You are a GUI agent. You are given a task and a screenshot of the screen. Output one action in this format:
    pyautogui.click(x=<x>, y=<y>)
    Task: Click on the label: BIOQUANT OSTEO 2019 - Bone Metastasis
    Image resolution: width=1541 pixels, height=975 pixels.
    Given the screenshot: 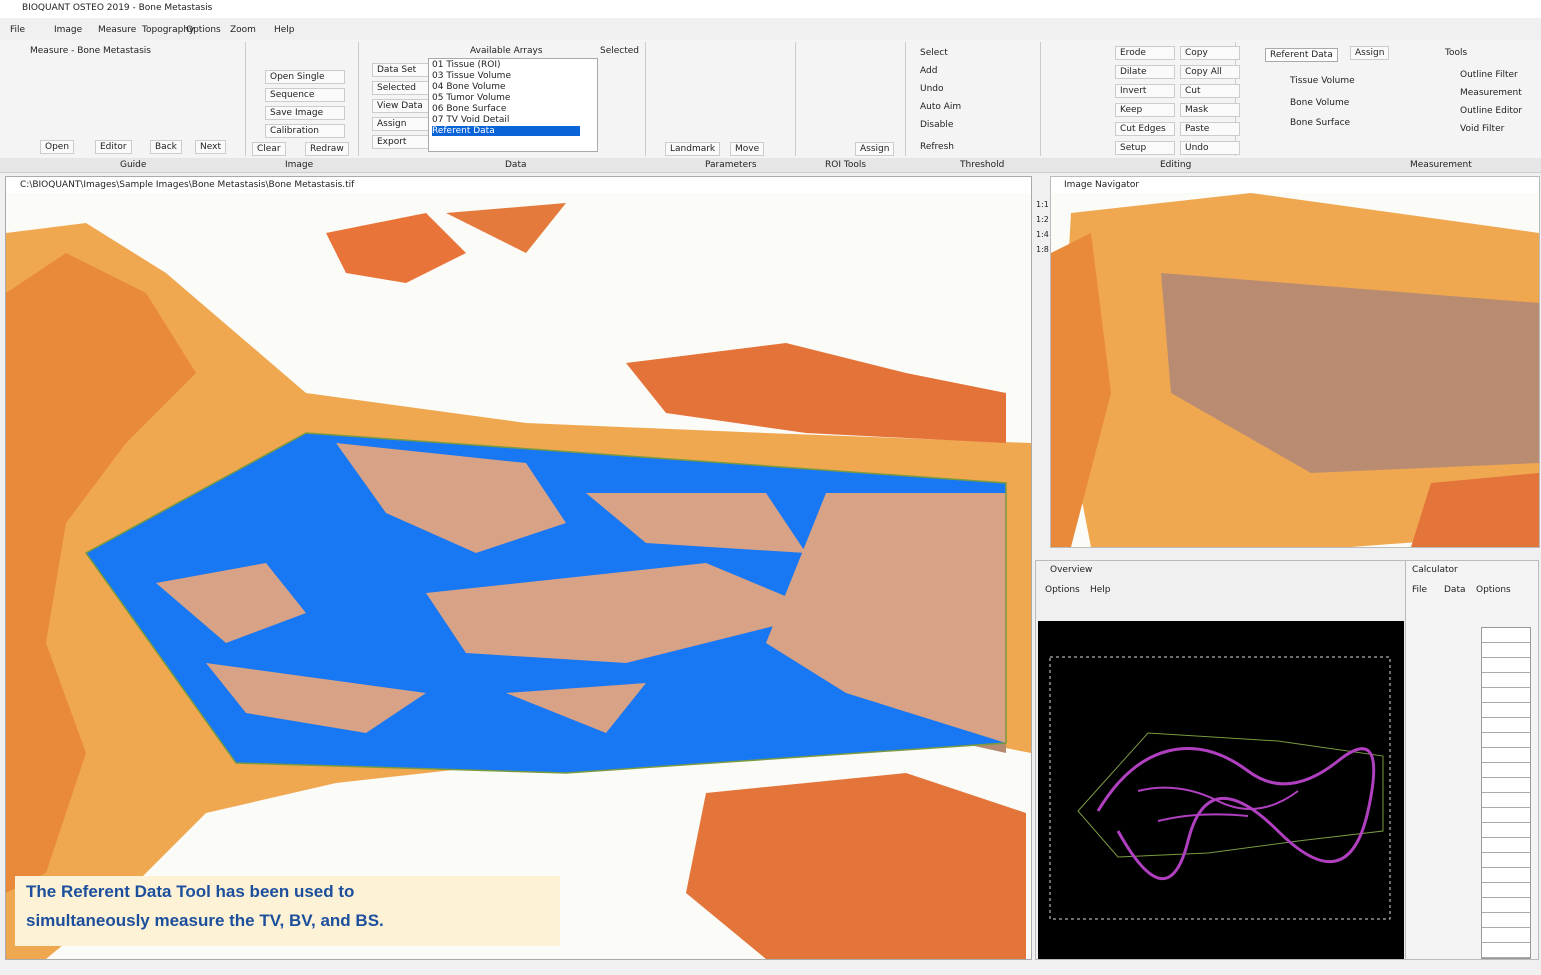 What is the action you would take?
    pyautogui.click(x=117, y=8)
    